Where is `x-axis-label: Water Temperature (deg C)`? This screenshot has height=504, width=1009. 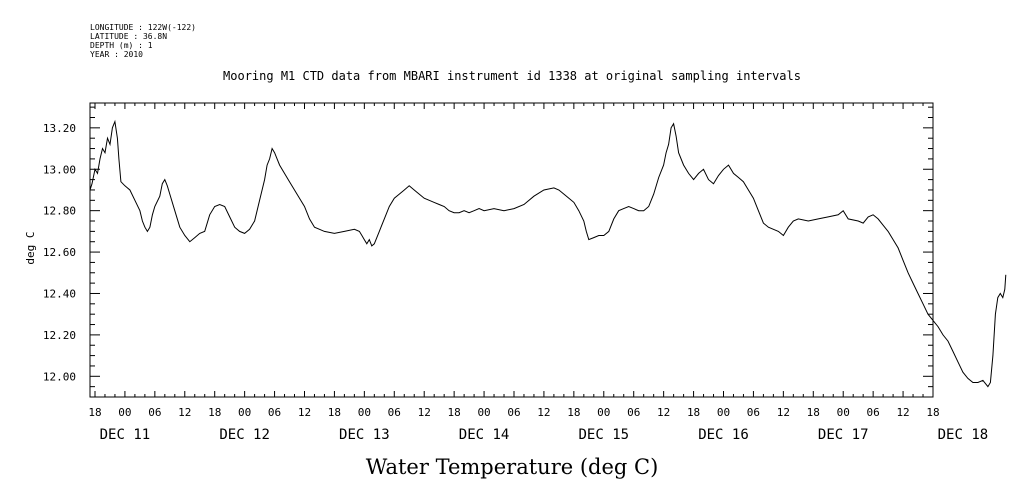 x-axis-label: Water Temperature (deg C) is located at coordinates (512, 467).